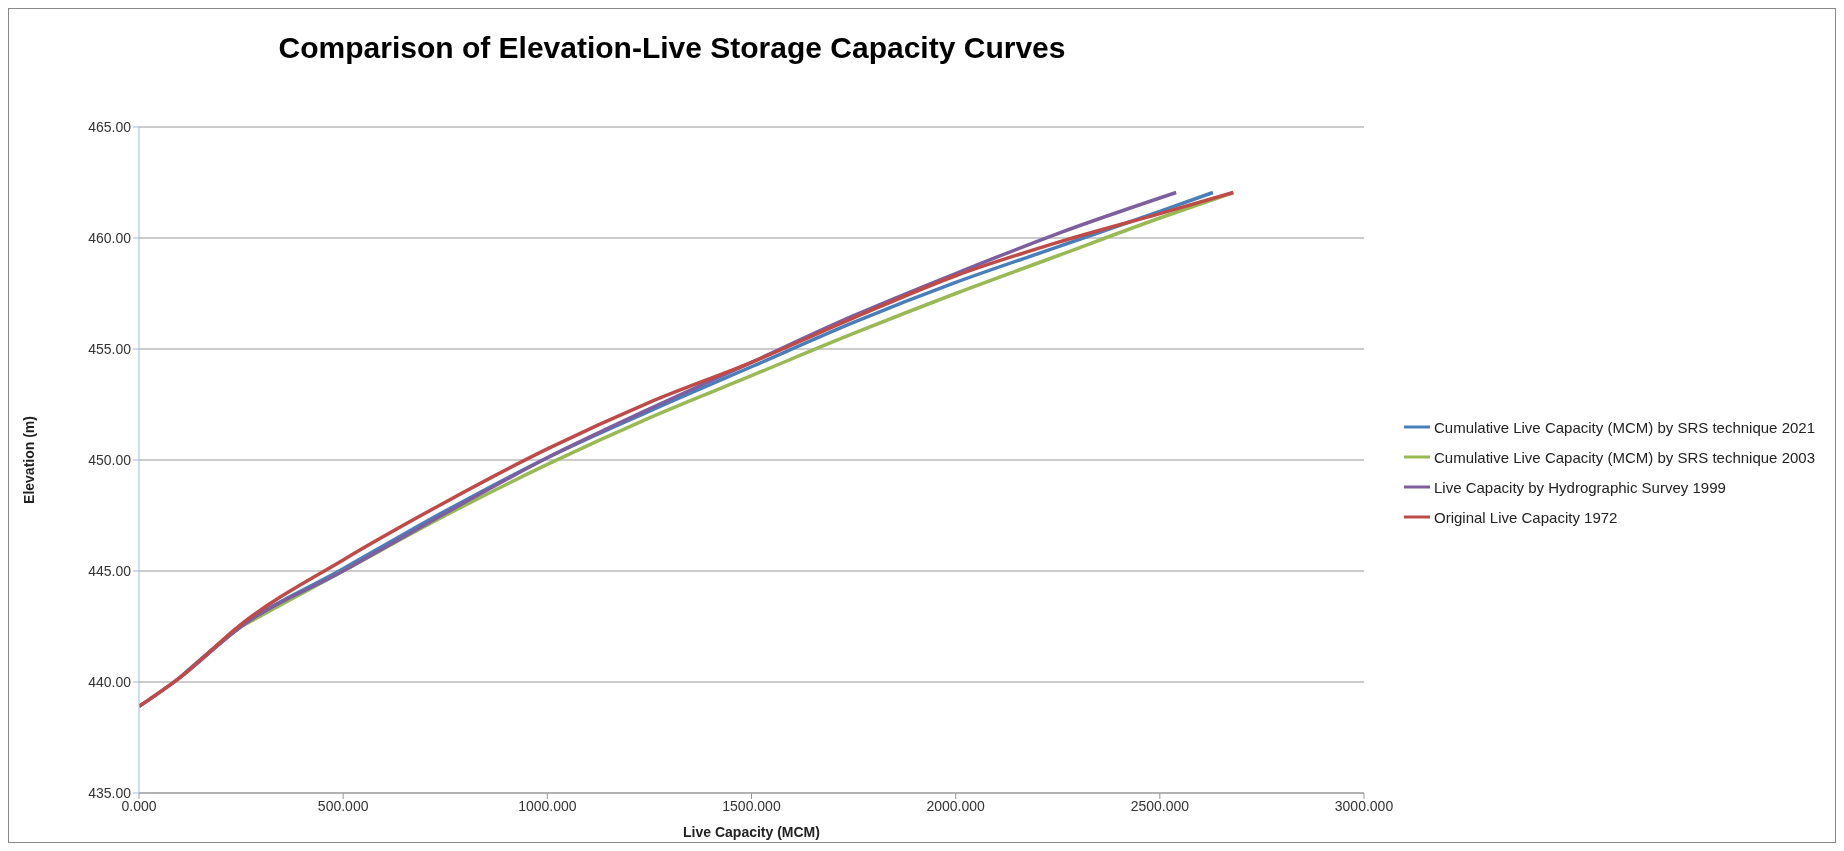 This screenshot has width=1844, height=851. Describe the element at coordinates (547, 805) in the screenshot. I see `x-tick-label: 1000.000` at that location.